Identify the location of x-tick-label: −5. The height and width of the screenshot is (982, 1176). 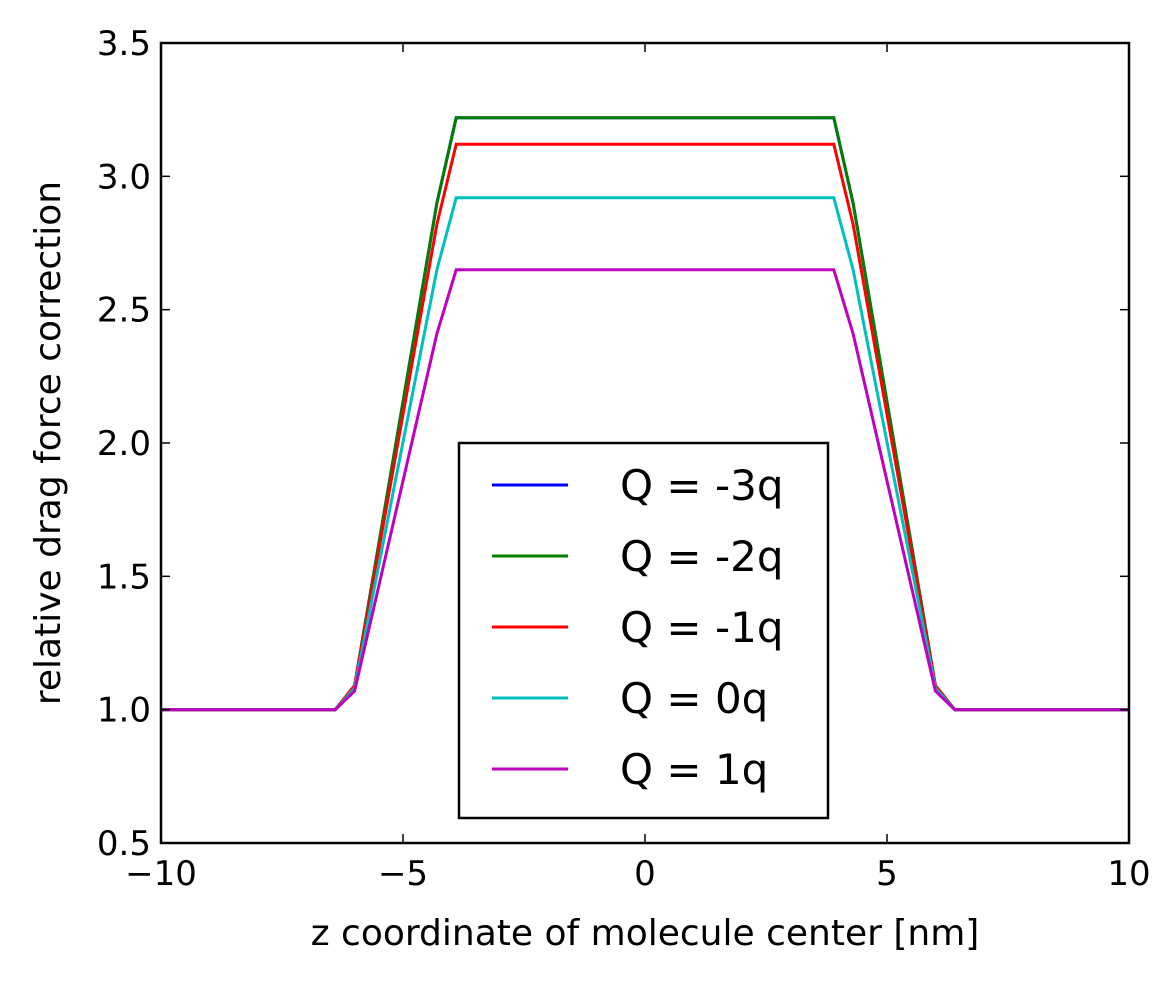
(403, 874).